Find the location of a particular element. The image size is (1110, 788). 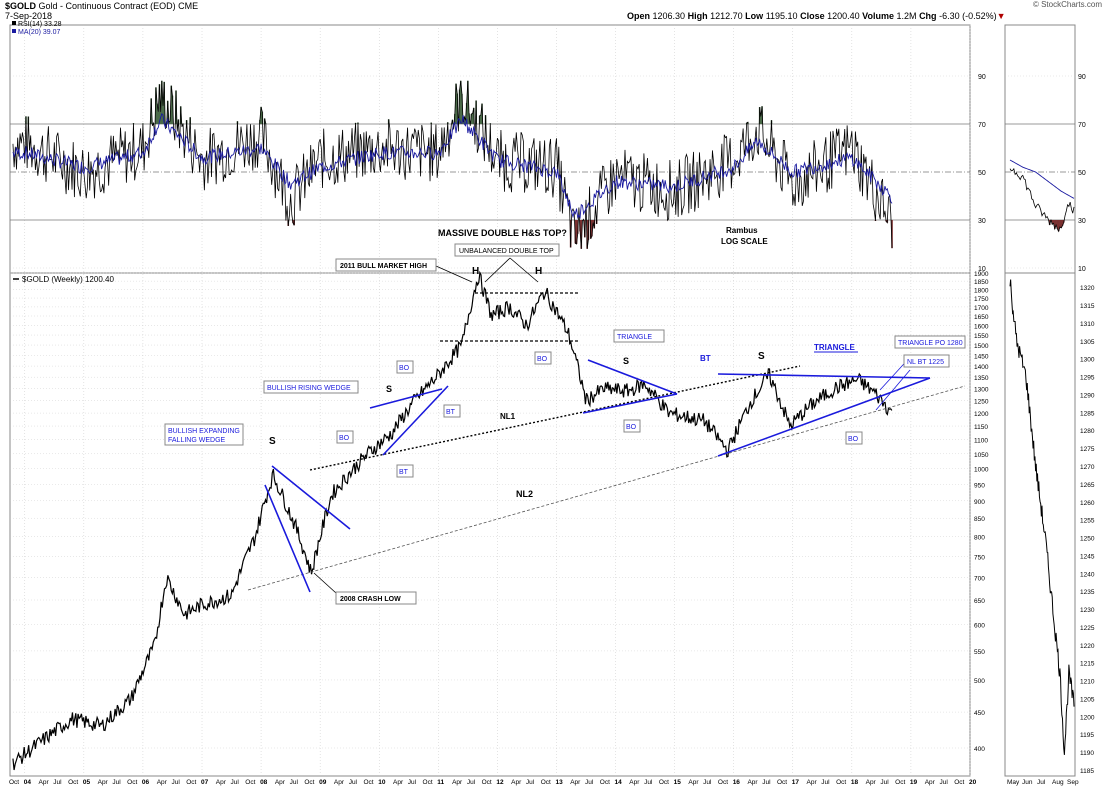

bo-label-3: BO is located at coordinates (542, 359).